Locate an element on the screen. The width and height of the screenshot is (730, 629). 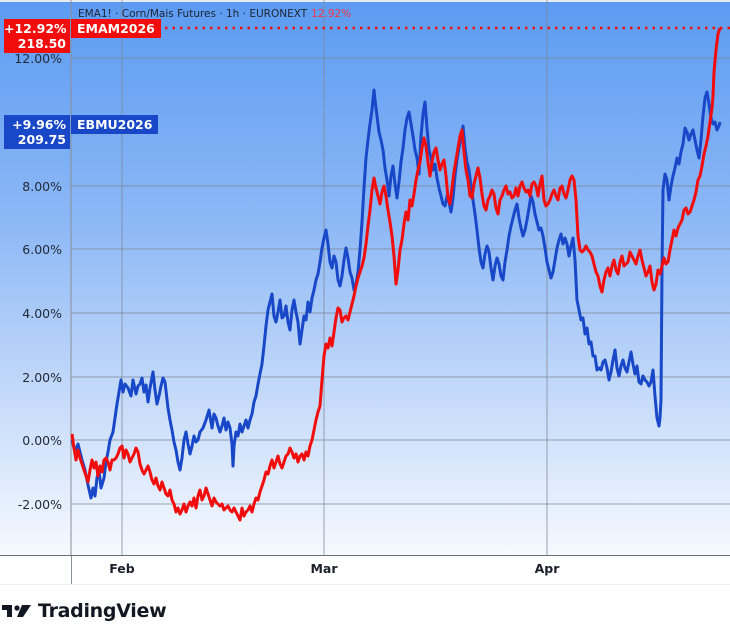
ebmu2026-change: +9.96% is located at coordinates (39, 124).